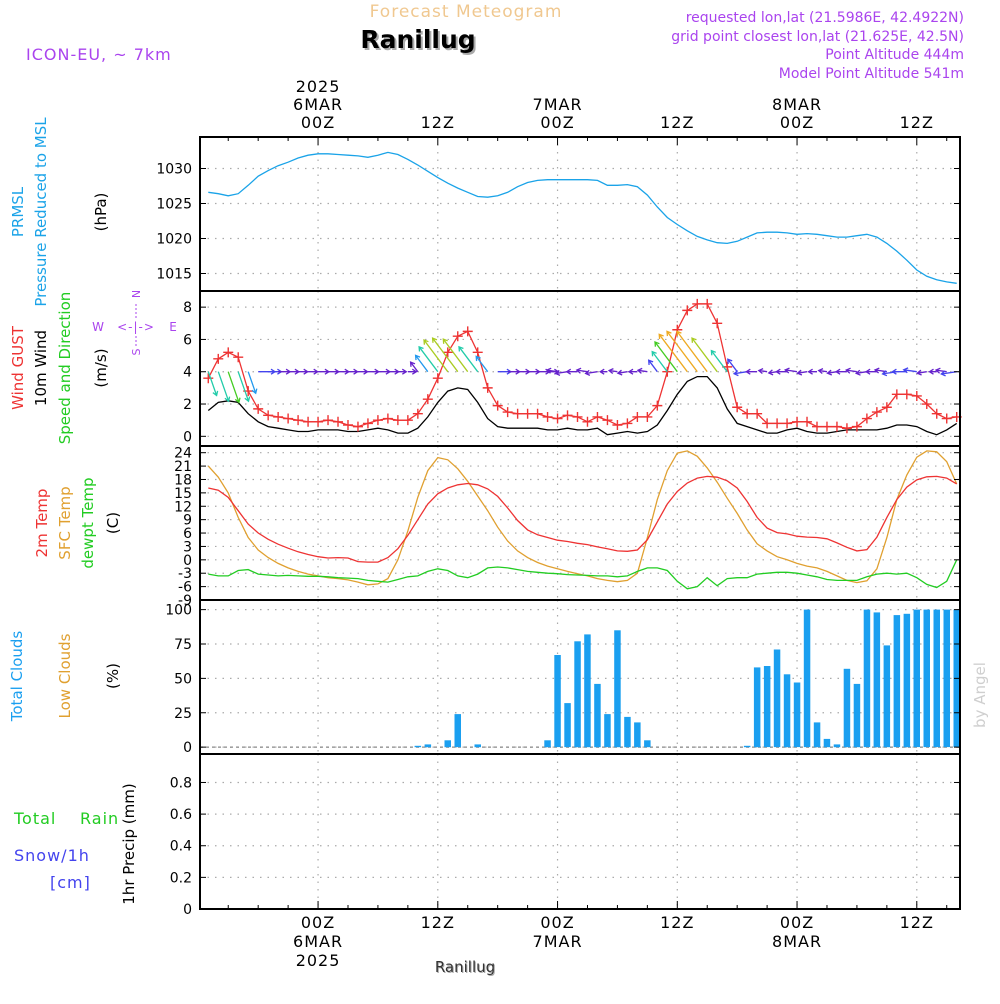 The width and height of the screenshot is (1000, 1004). Describe the element at coordinates (183, 507) in the screenshot. I see `y-tick-label: 12` at that location.